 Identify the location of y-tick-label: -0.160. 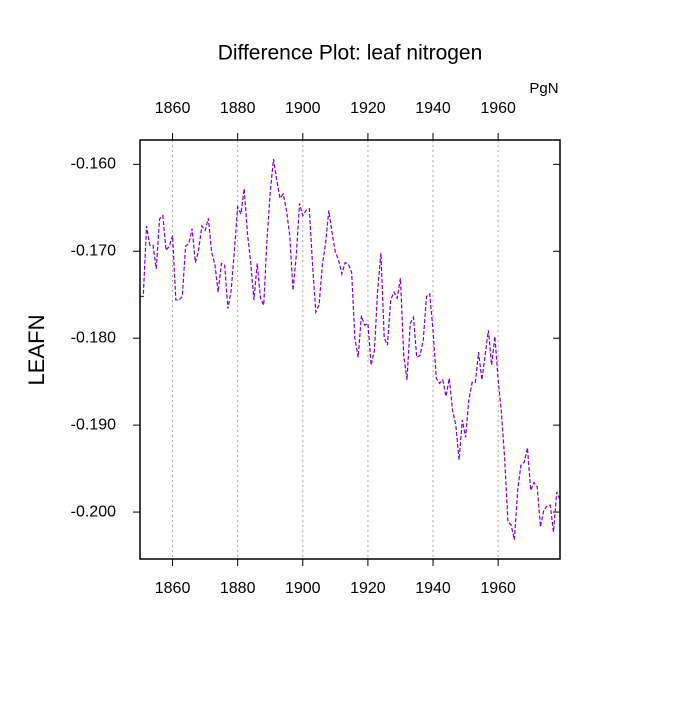
(93, 164).